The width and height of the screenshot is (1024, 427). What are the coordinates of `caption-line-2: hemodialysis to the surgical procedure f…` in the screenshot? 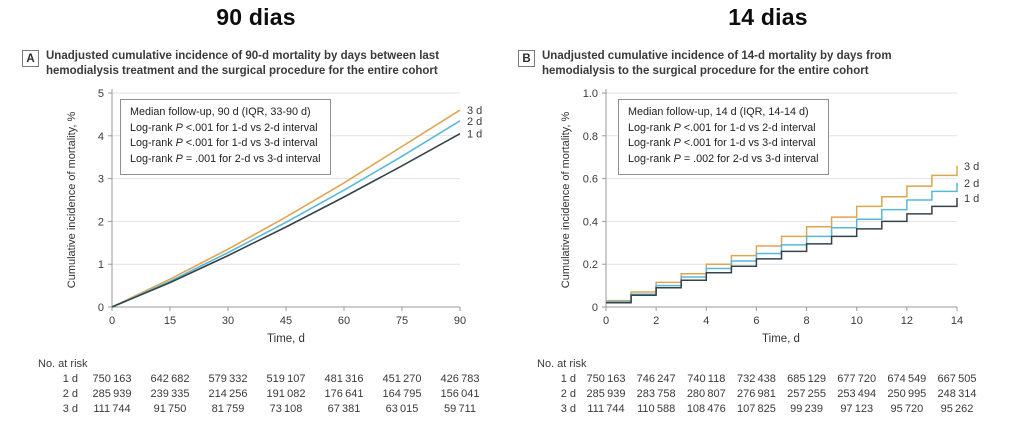 It's located at (705, 70).